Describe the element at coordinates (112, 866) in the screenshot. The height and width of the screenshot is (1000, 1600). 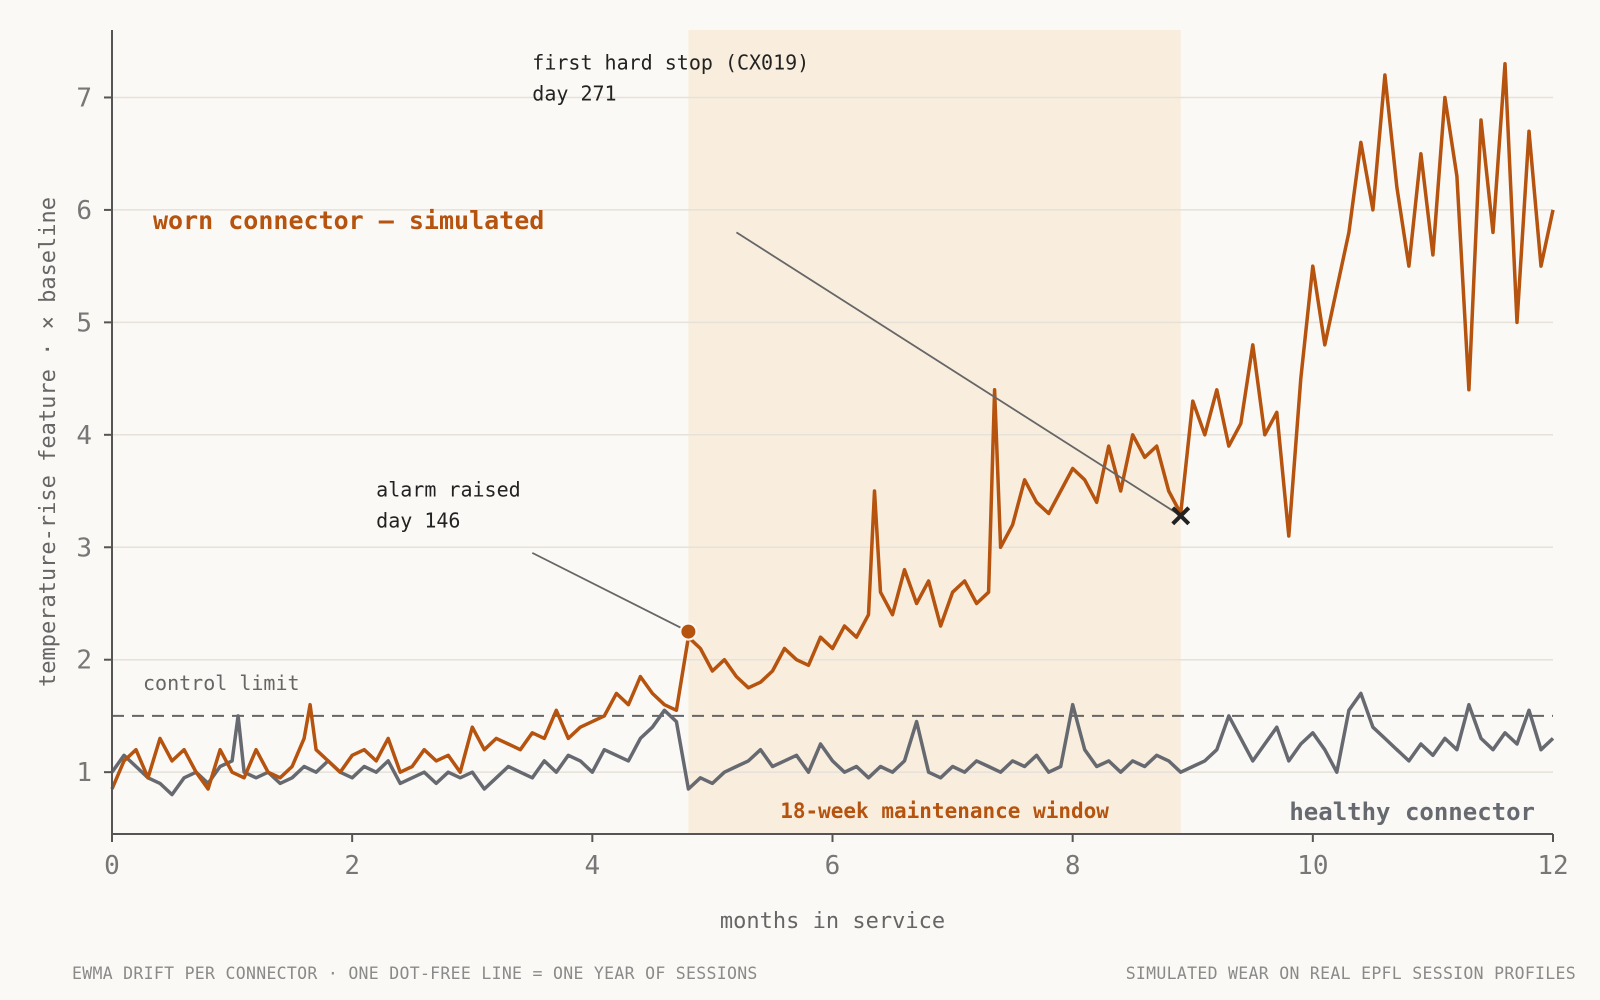
I see `x-tick-label: 0` at that location.